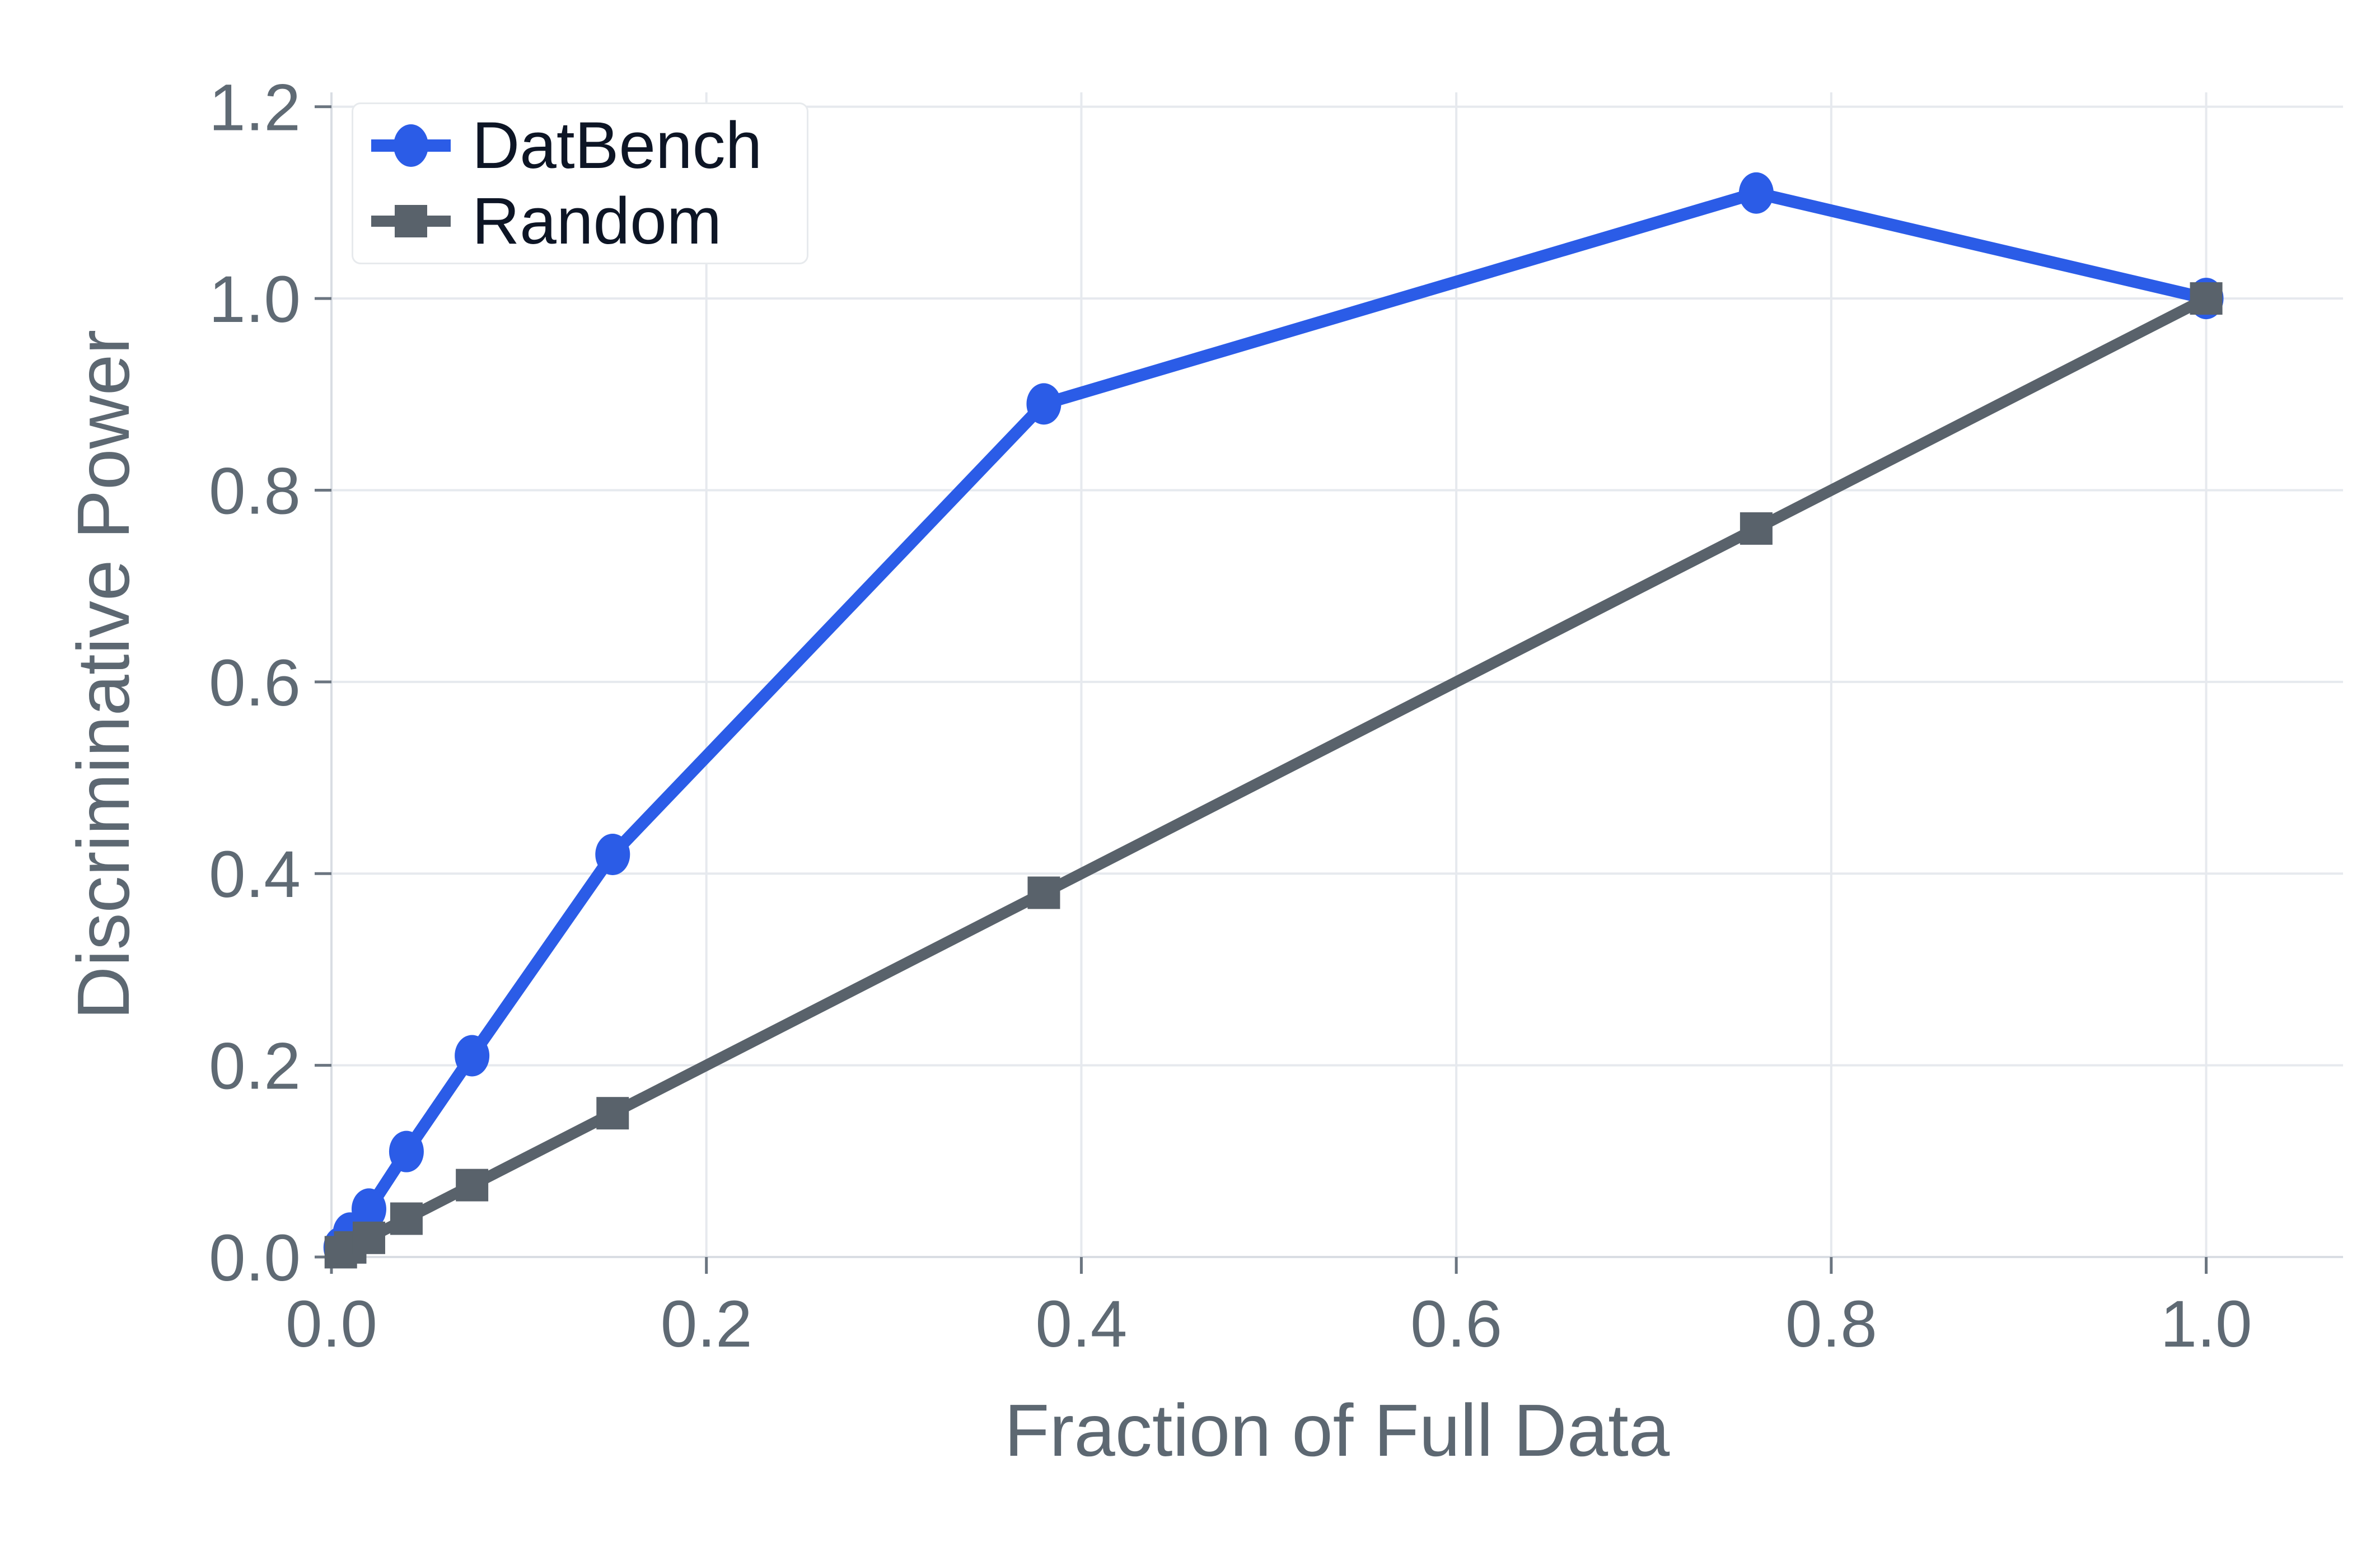  What do you see at coordinates (617, 145) in the screenshot?
I see `legend-label-datbench: DatBench` at bounding box center [617, 145].